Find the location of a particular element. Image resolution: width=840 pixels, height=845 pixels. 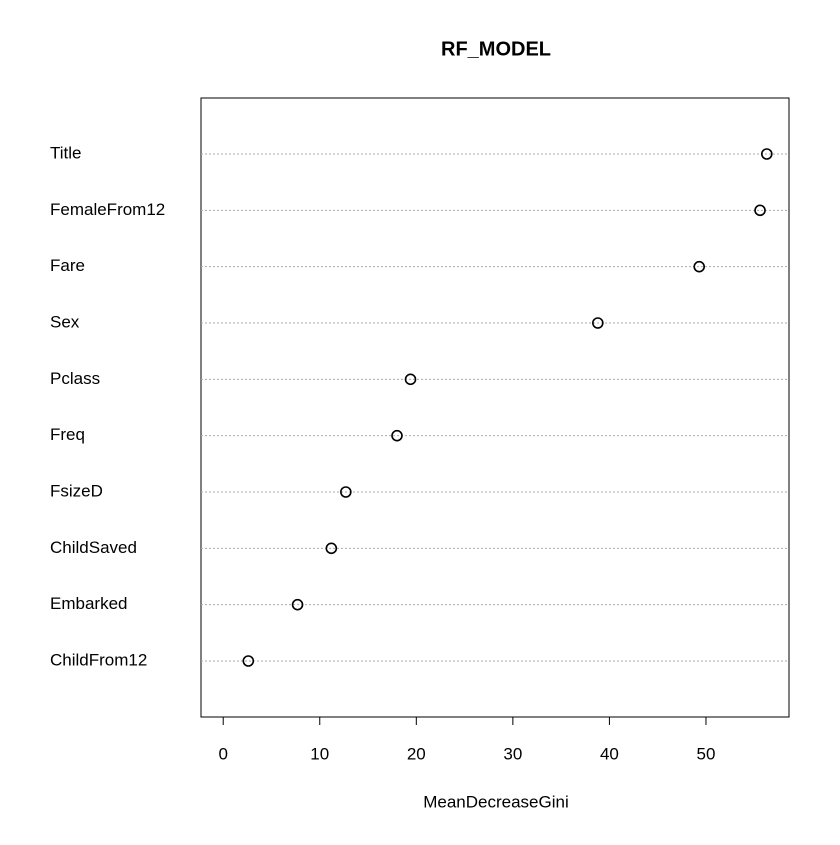

x-tick-label: 10 is located at coordinates (319, 753).